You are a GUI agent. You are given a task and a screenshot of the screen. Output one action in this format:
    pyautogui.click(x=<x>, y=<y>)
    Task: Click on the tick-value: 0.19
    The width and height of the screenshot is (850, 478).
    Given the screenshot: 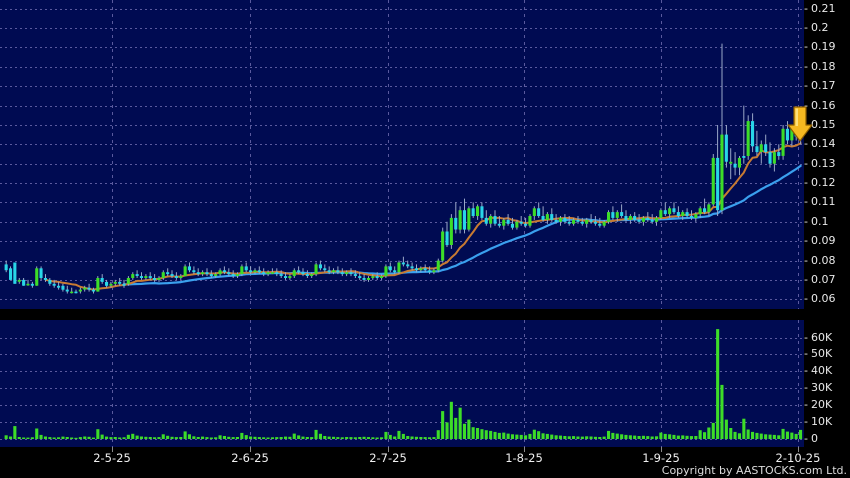 What is the action you would take?
    pyautogui.click(x=823, y=47)
    